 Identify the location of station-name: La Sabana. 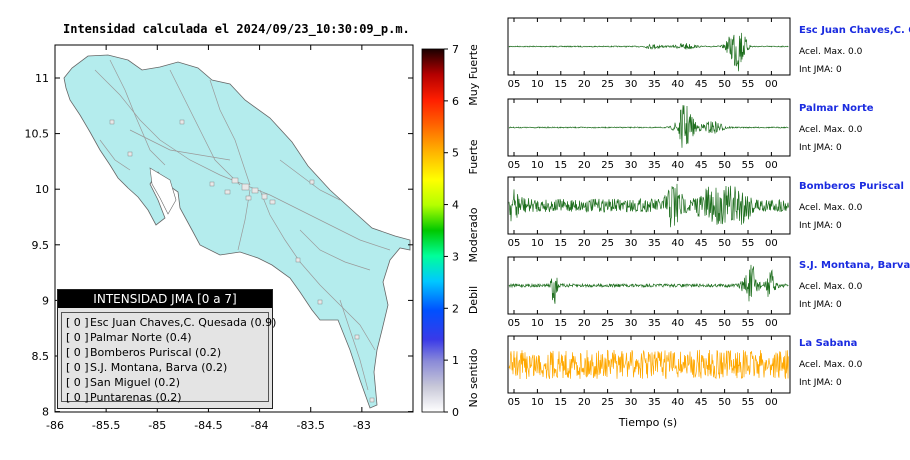
(828, 343).